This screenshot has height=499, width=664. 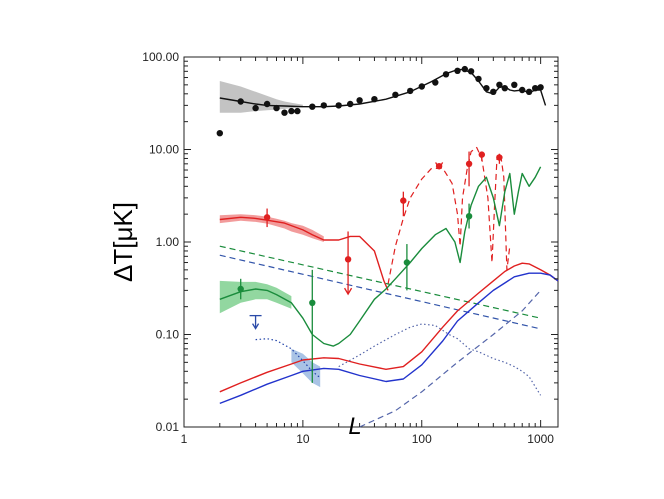 I want to click on x-tick-label: 1, so click(x=184, y=439).